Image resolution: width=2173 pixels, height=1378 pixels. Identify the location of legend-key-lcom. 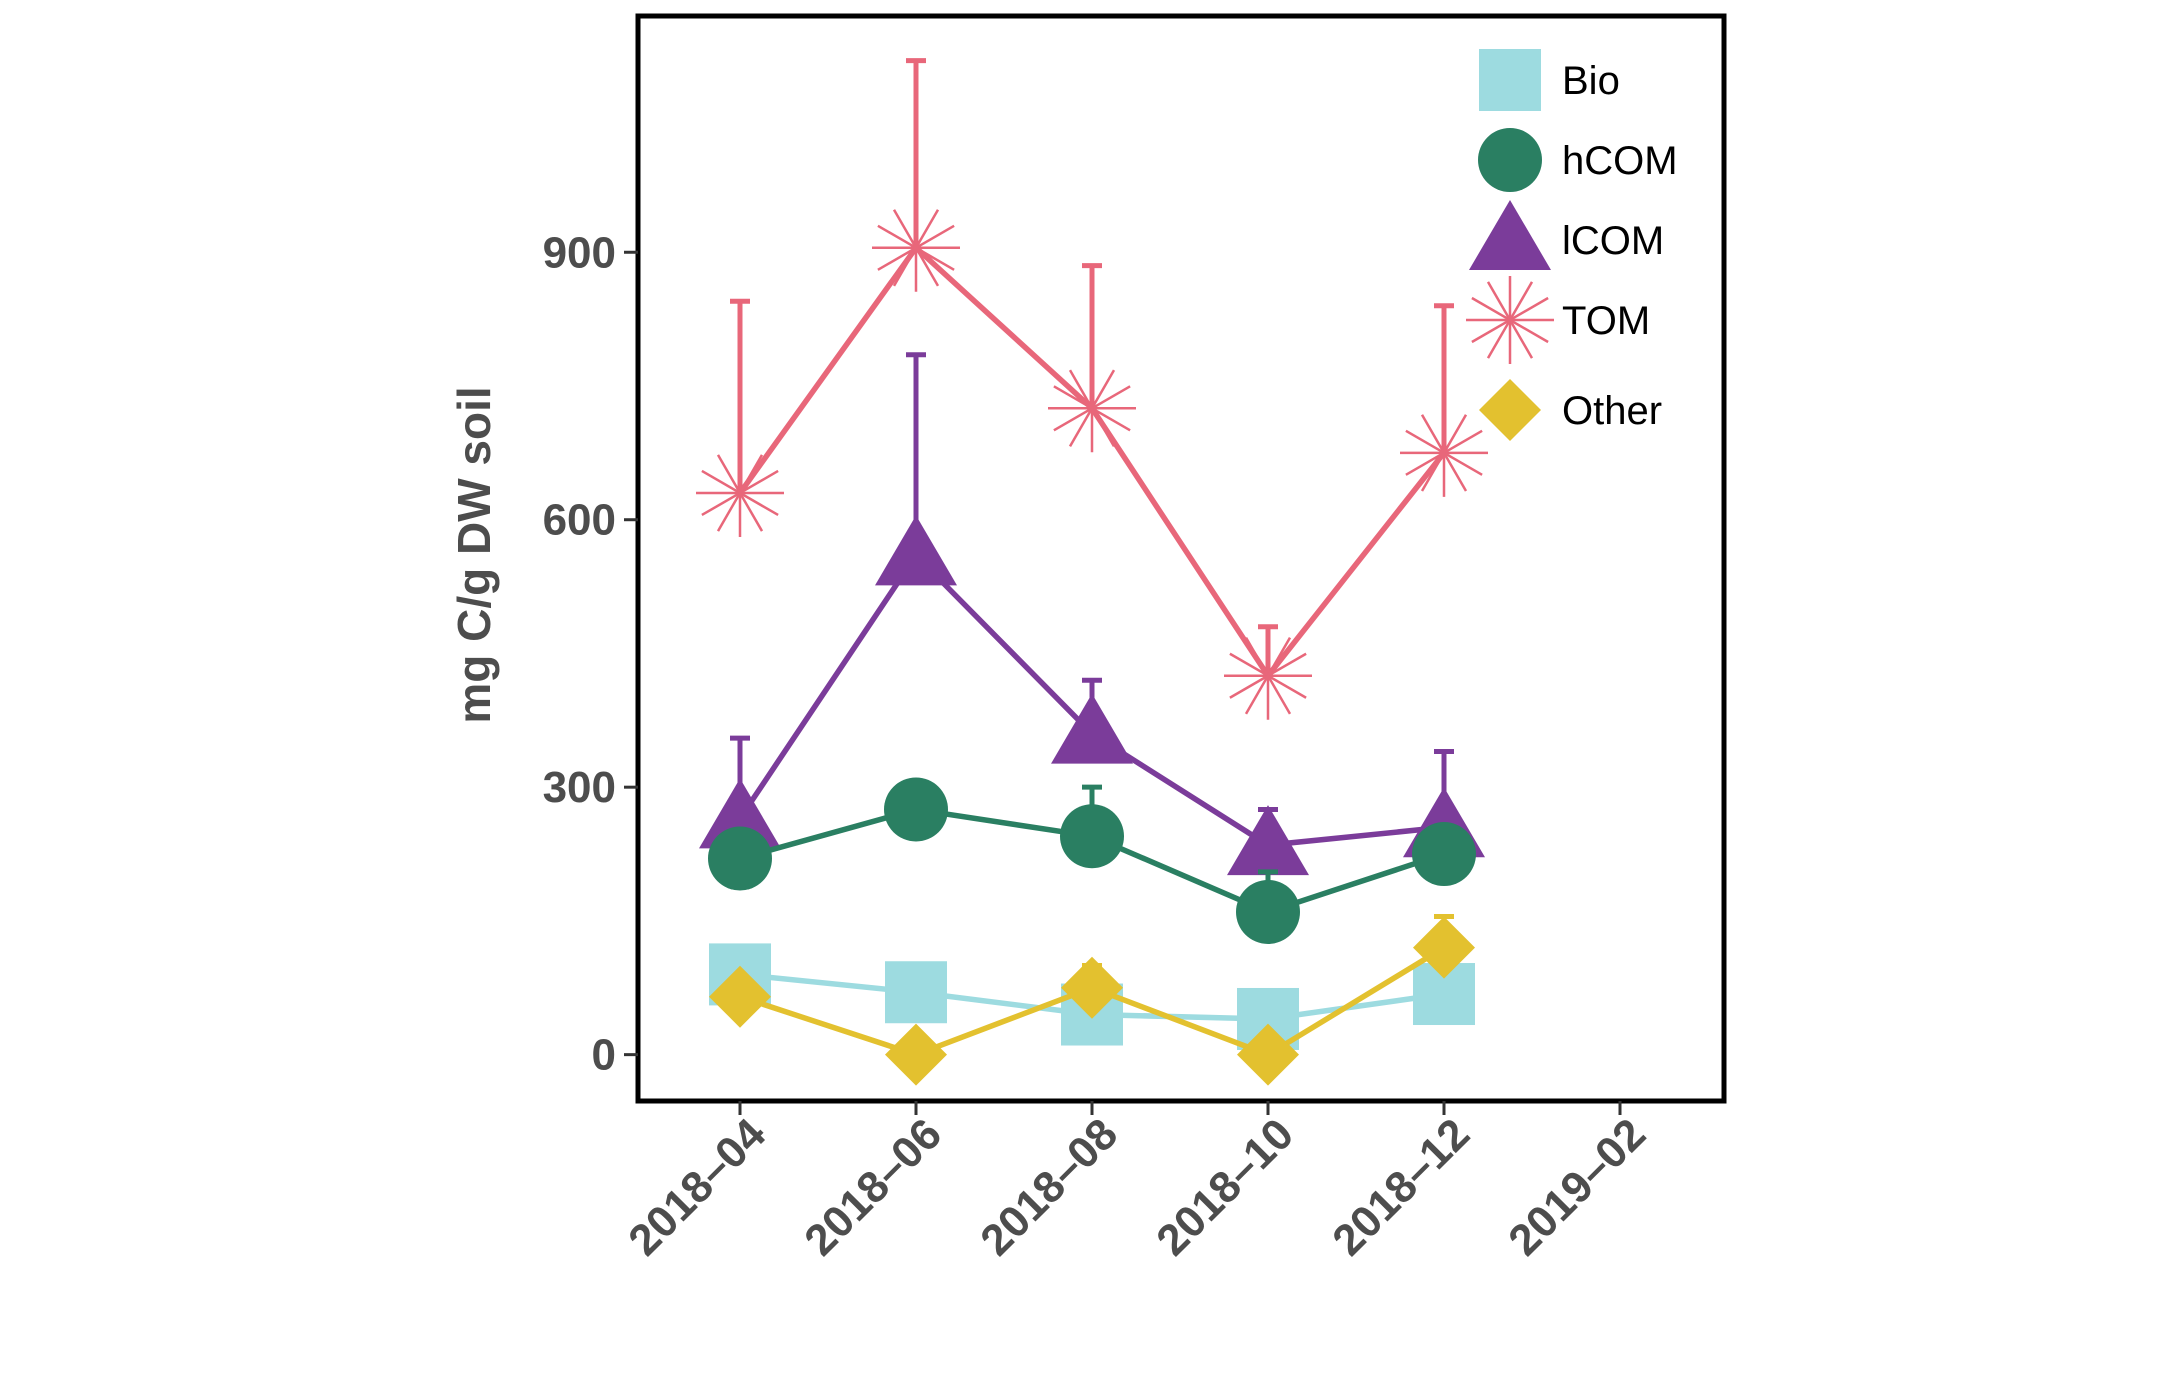
(1510, 235).